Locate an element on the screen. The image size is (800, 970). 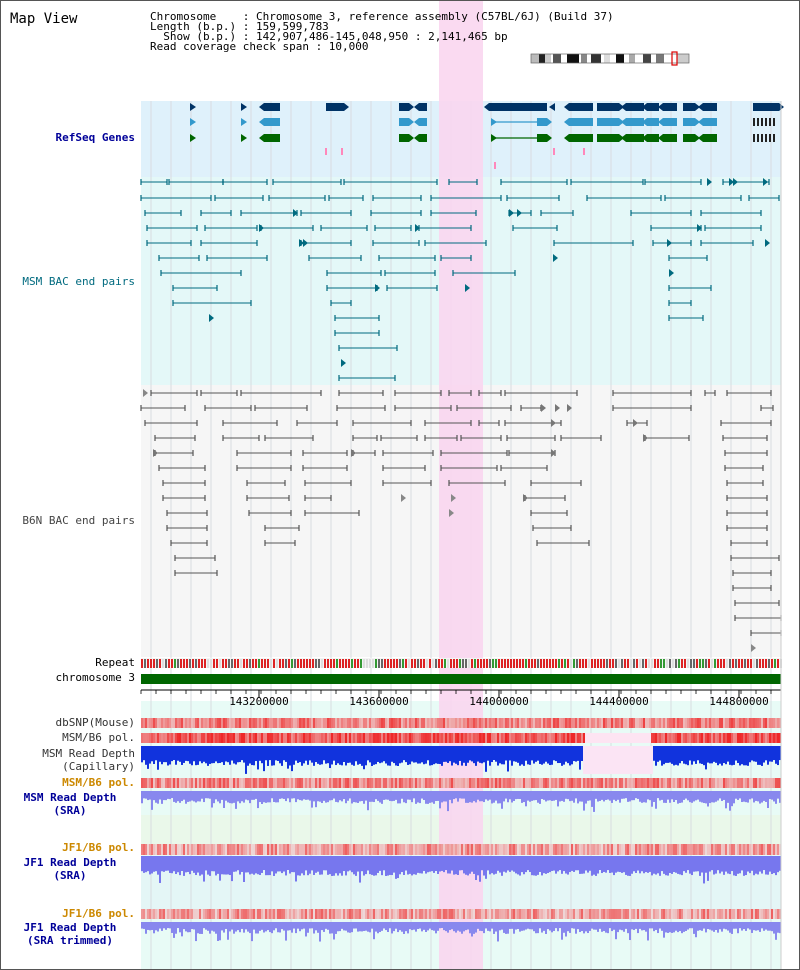
track-label-msm-bac: MSM BAC end pairs is located at coordinates (78, 281).